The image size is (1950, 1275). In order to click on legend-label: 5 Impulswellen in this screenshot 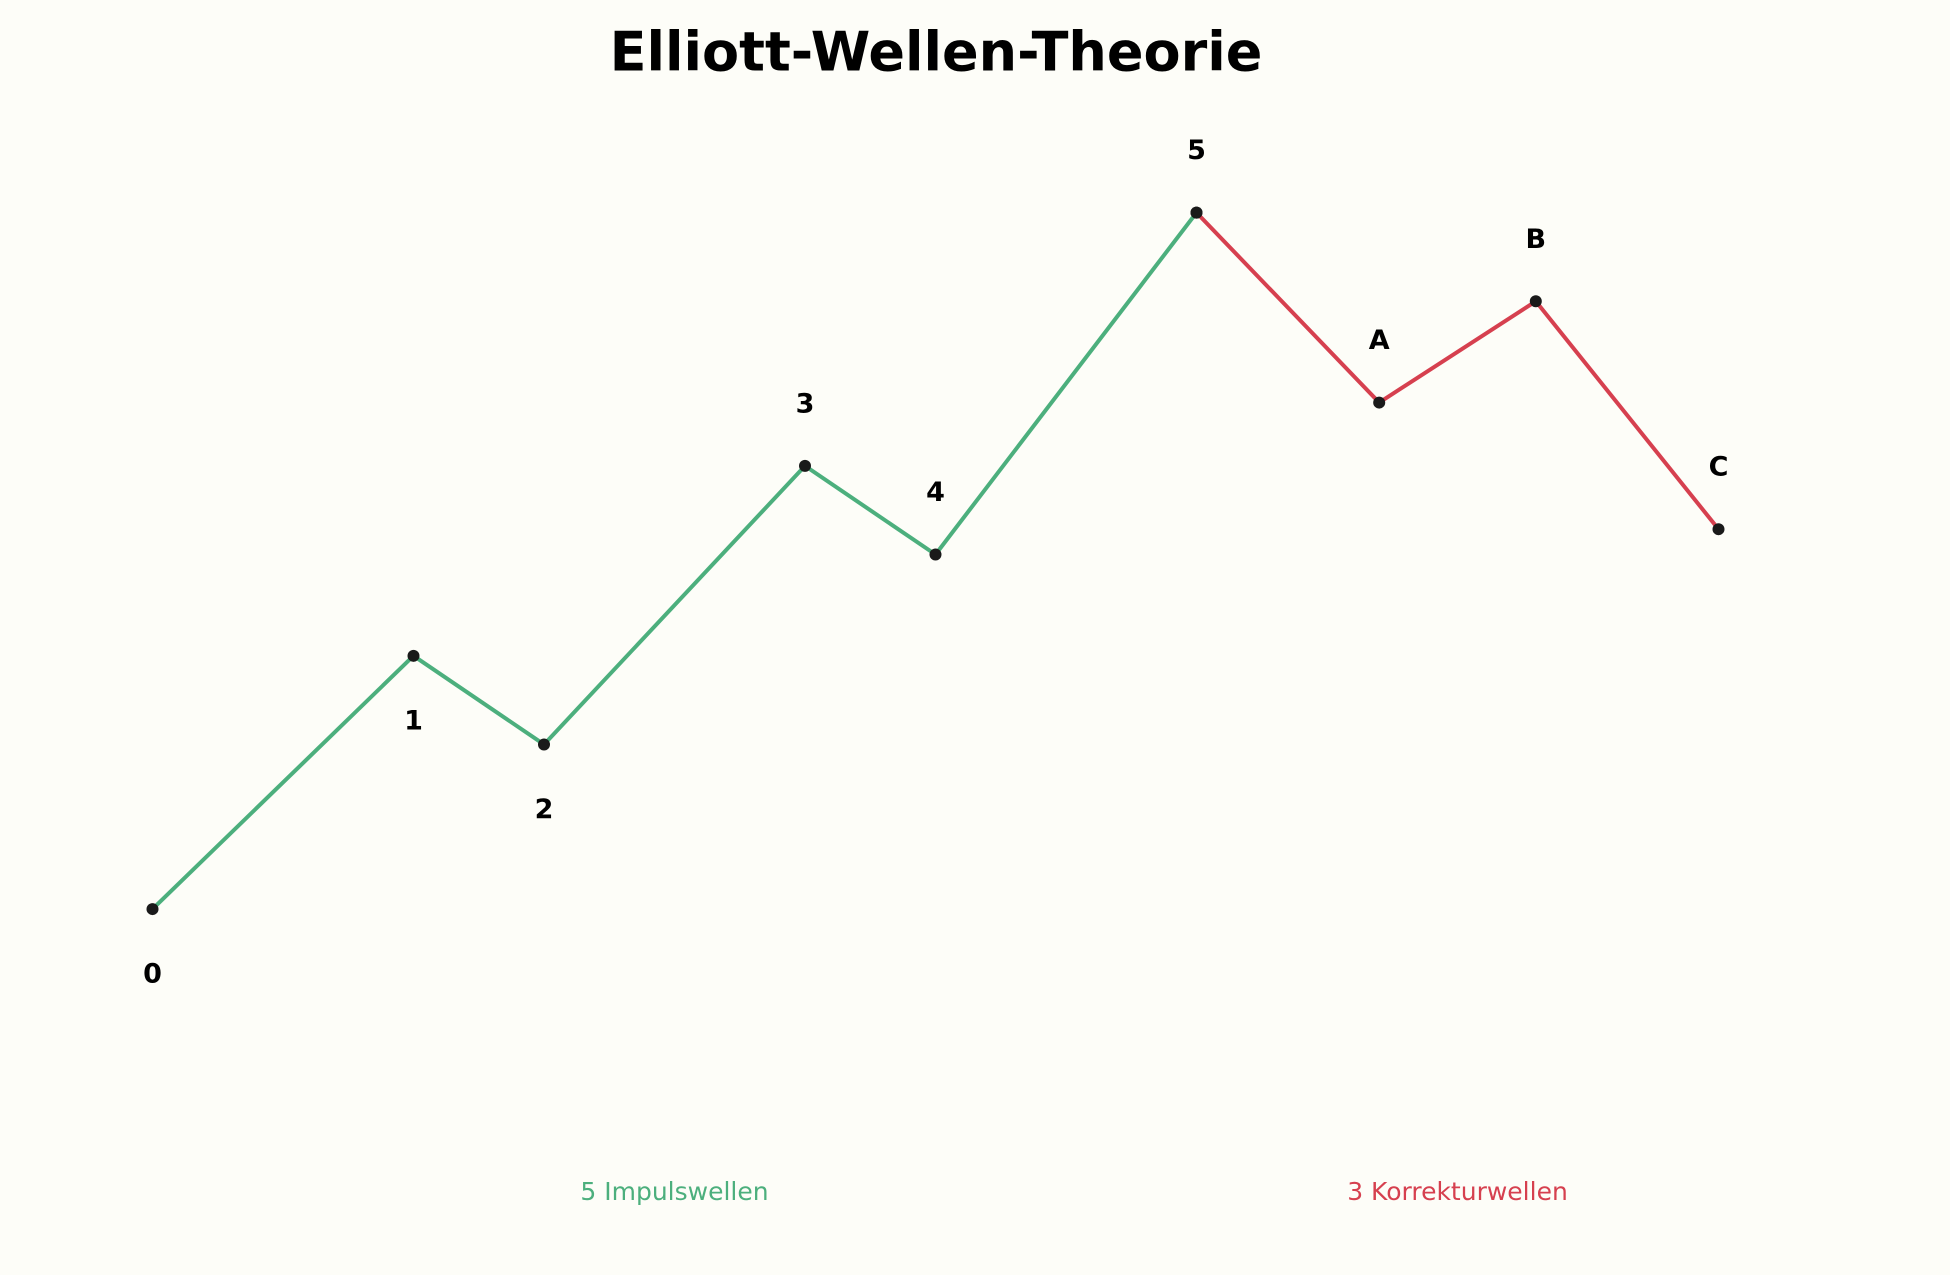, I will do `click(674, 1191)`.